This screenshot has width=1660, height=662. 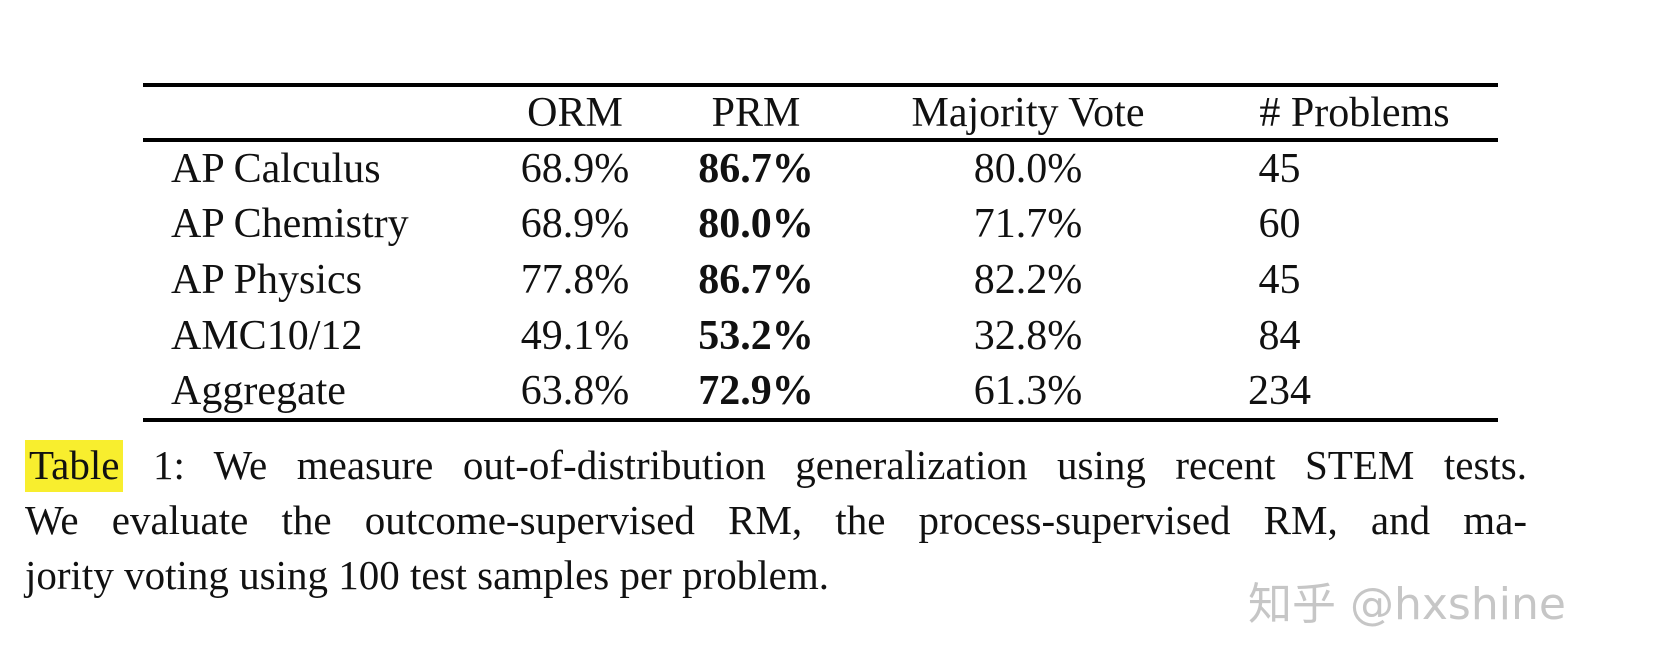 What do you see at coordinates (756, 391) in the screenshot?
I see `prm-value: 72.9%` at bounding box center [756, 391].